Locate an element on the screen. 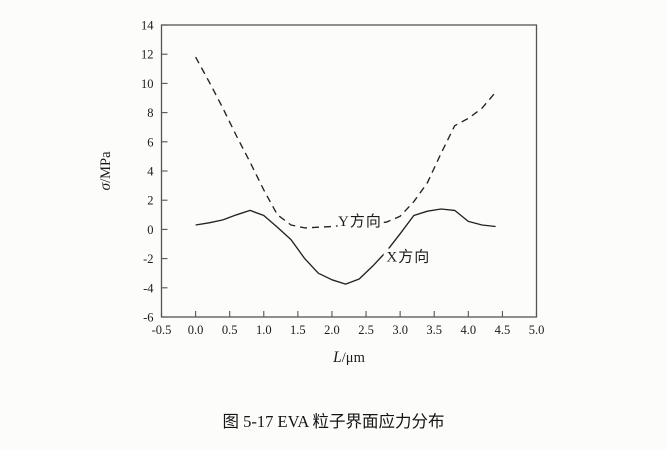 The height and width of the screenshot is (450, 667). y-tick-label: 4 is located at coordinates (150, 172).